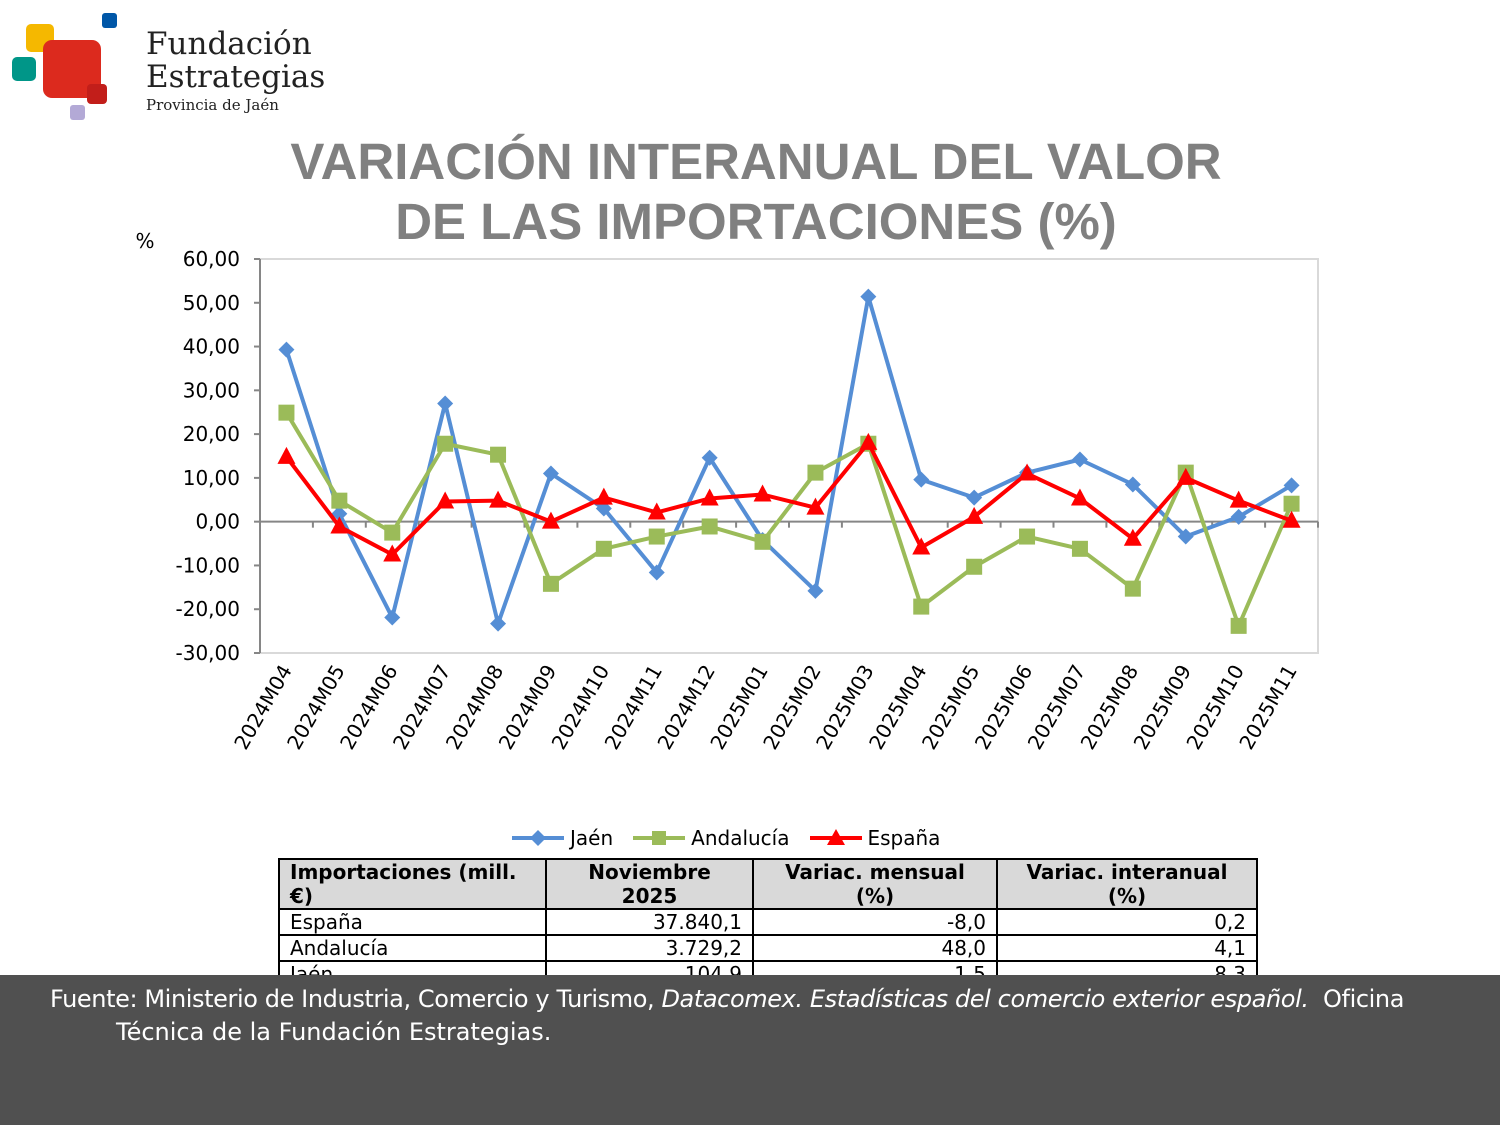 This screenshot has width=1500, height=1125. I want to click on y-tick-label: 10,00, so click(211, 478).